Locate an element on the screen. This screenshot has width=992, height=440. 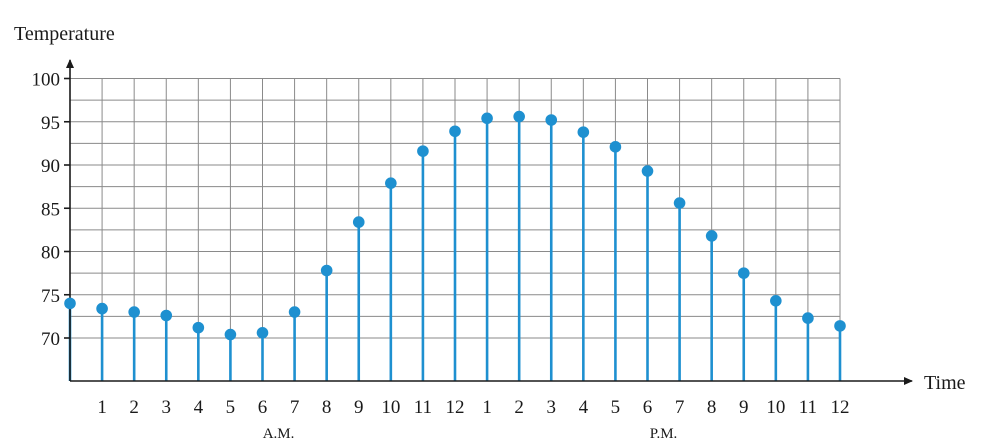
y-axis-title: Temperature is located at coordinates (64, 34).